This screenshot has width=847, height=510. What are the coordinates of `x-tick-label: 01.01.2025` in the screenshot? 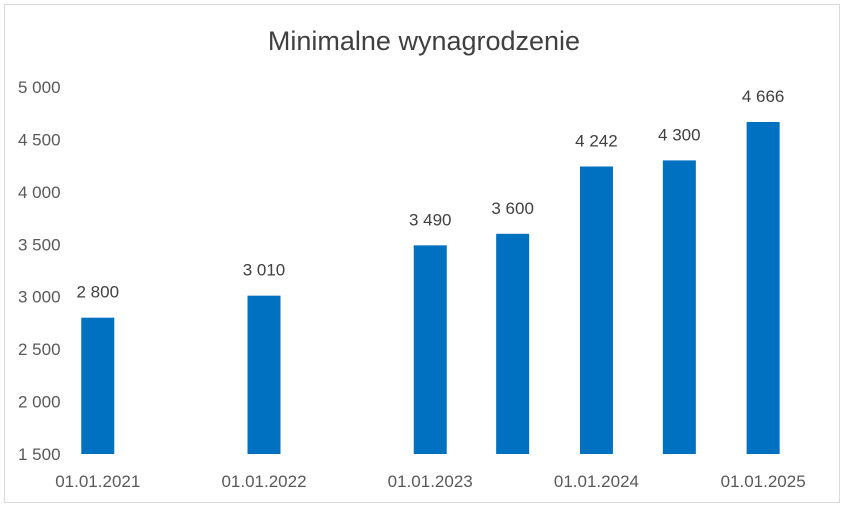 It's located at (763, 481).